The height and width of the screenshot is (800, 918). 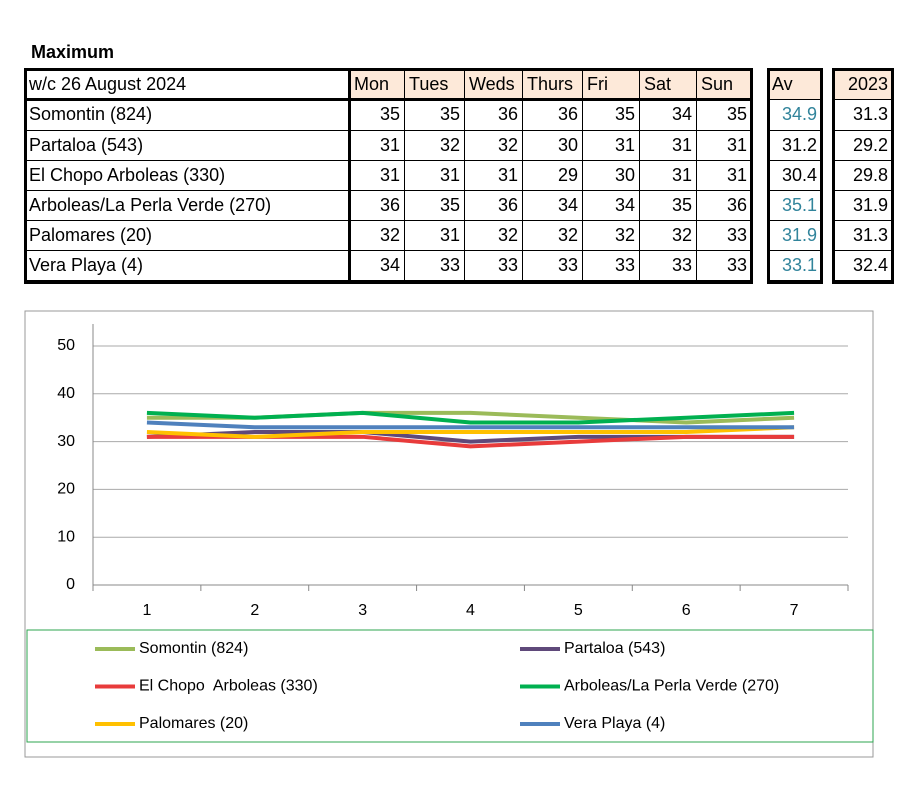 What do you see at coordinates (578, 610) in the screenshot?
I see `x-tick-label: 5` at bounding box center [578, 610].